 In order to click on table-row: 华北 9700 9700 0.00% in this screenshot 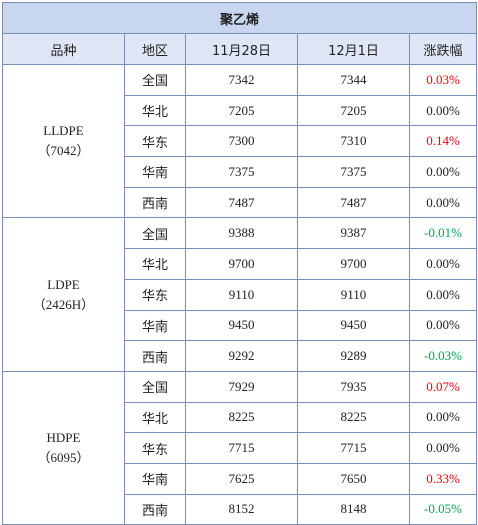, I will do `click(240, 264)`.